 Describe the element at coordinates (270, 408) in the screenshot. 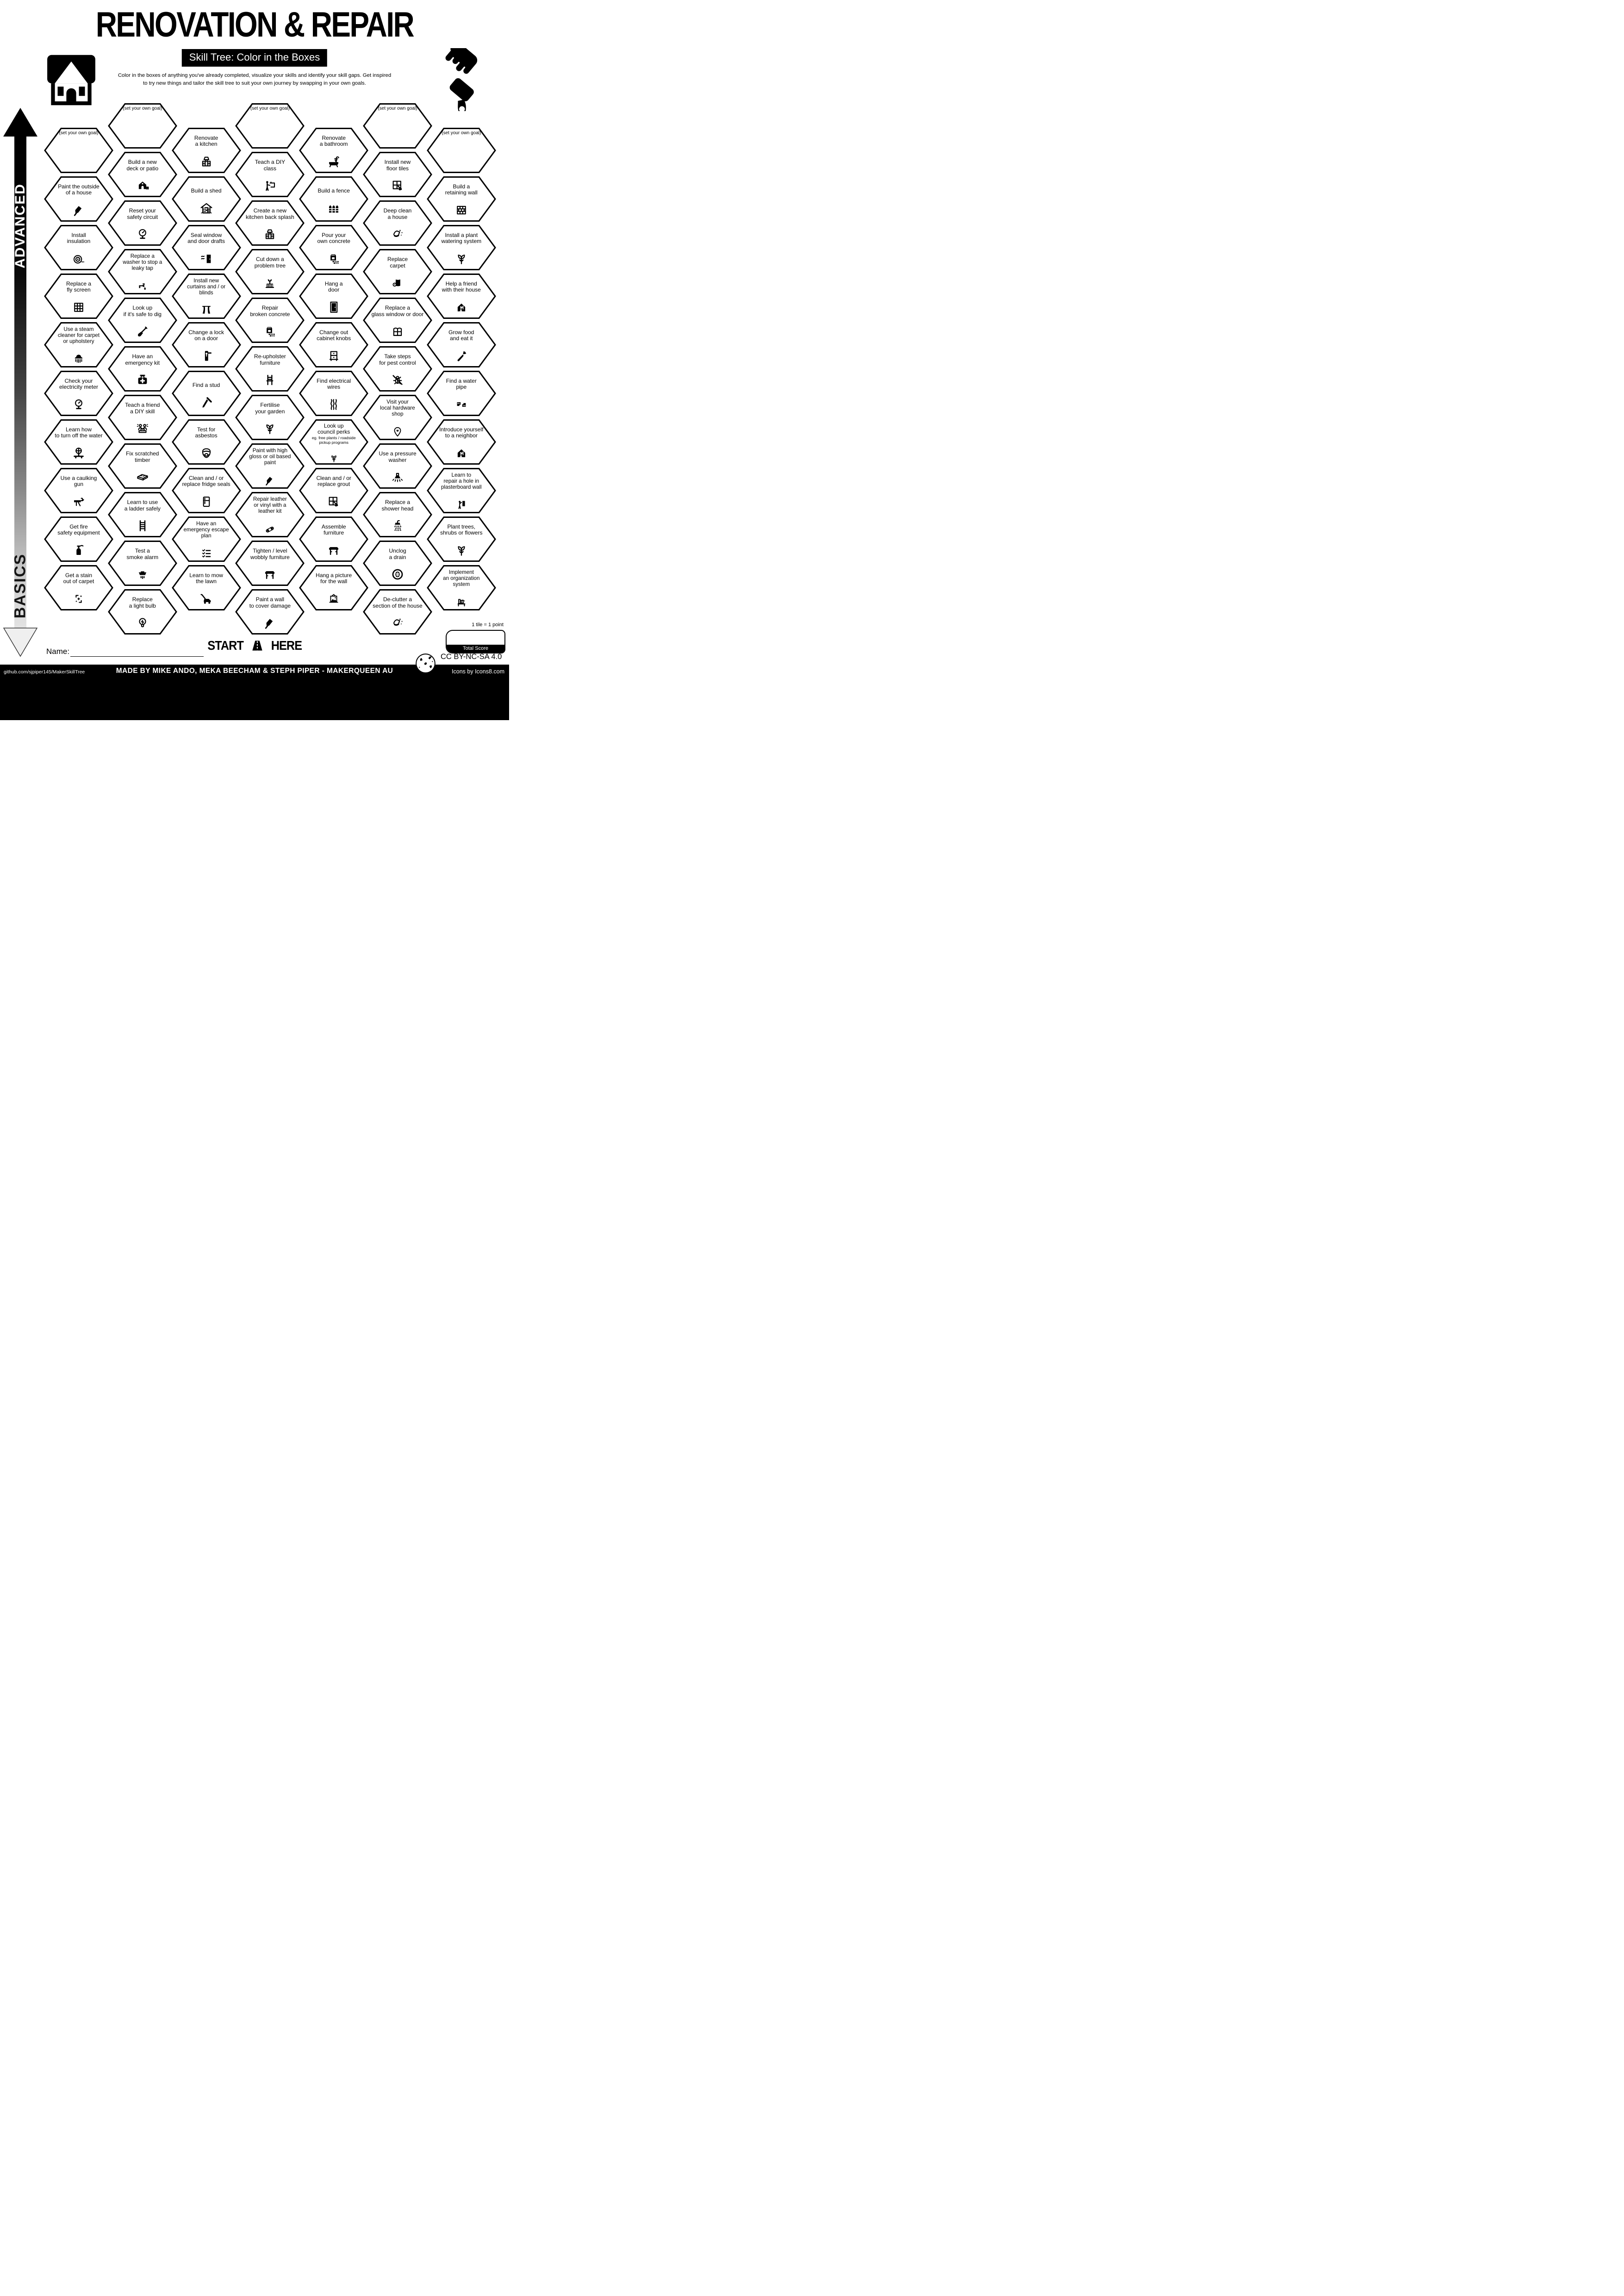

I see `tile-label: Fertilise your garden` at that location.